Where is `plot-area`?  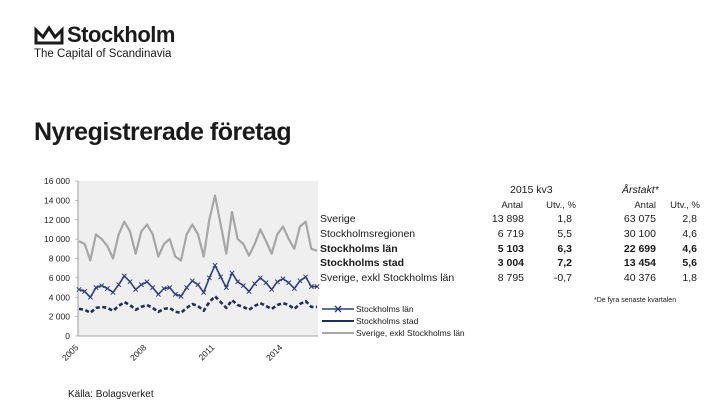
plot-area is located at coordinates (198, 258).